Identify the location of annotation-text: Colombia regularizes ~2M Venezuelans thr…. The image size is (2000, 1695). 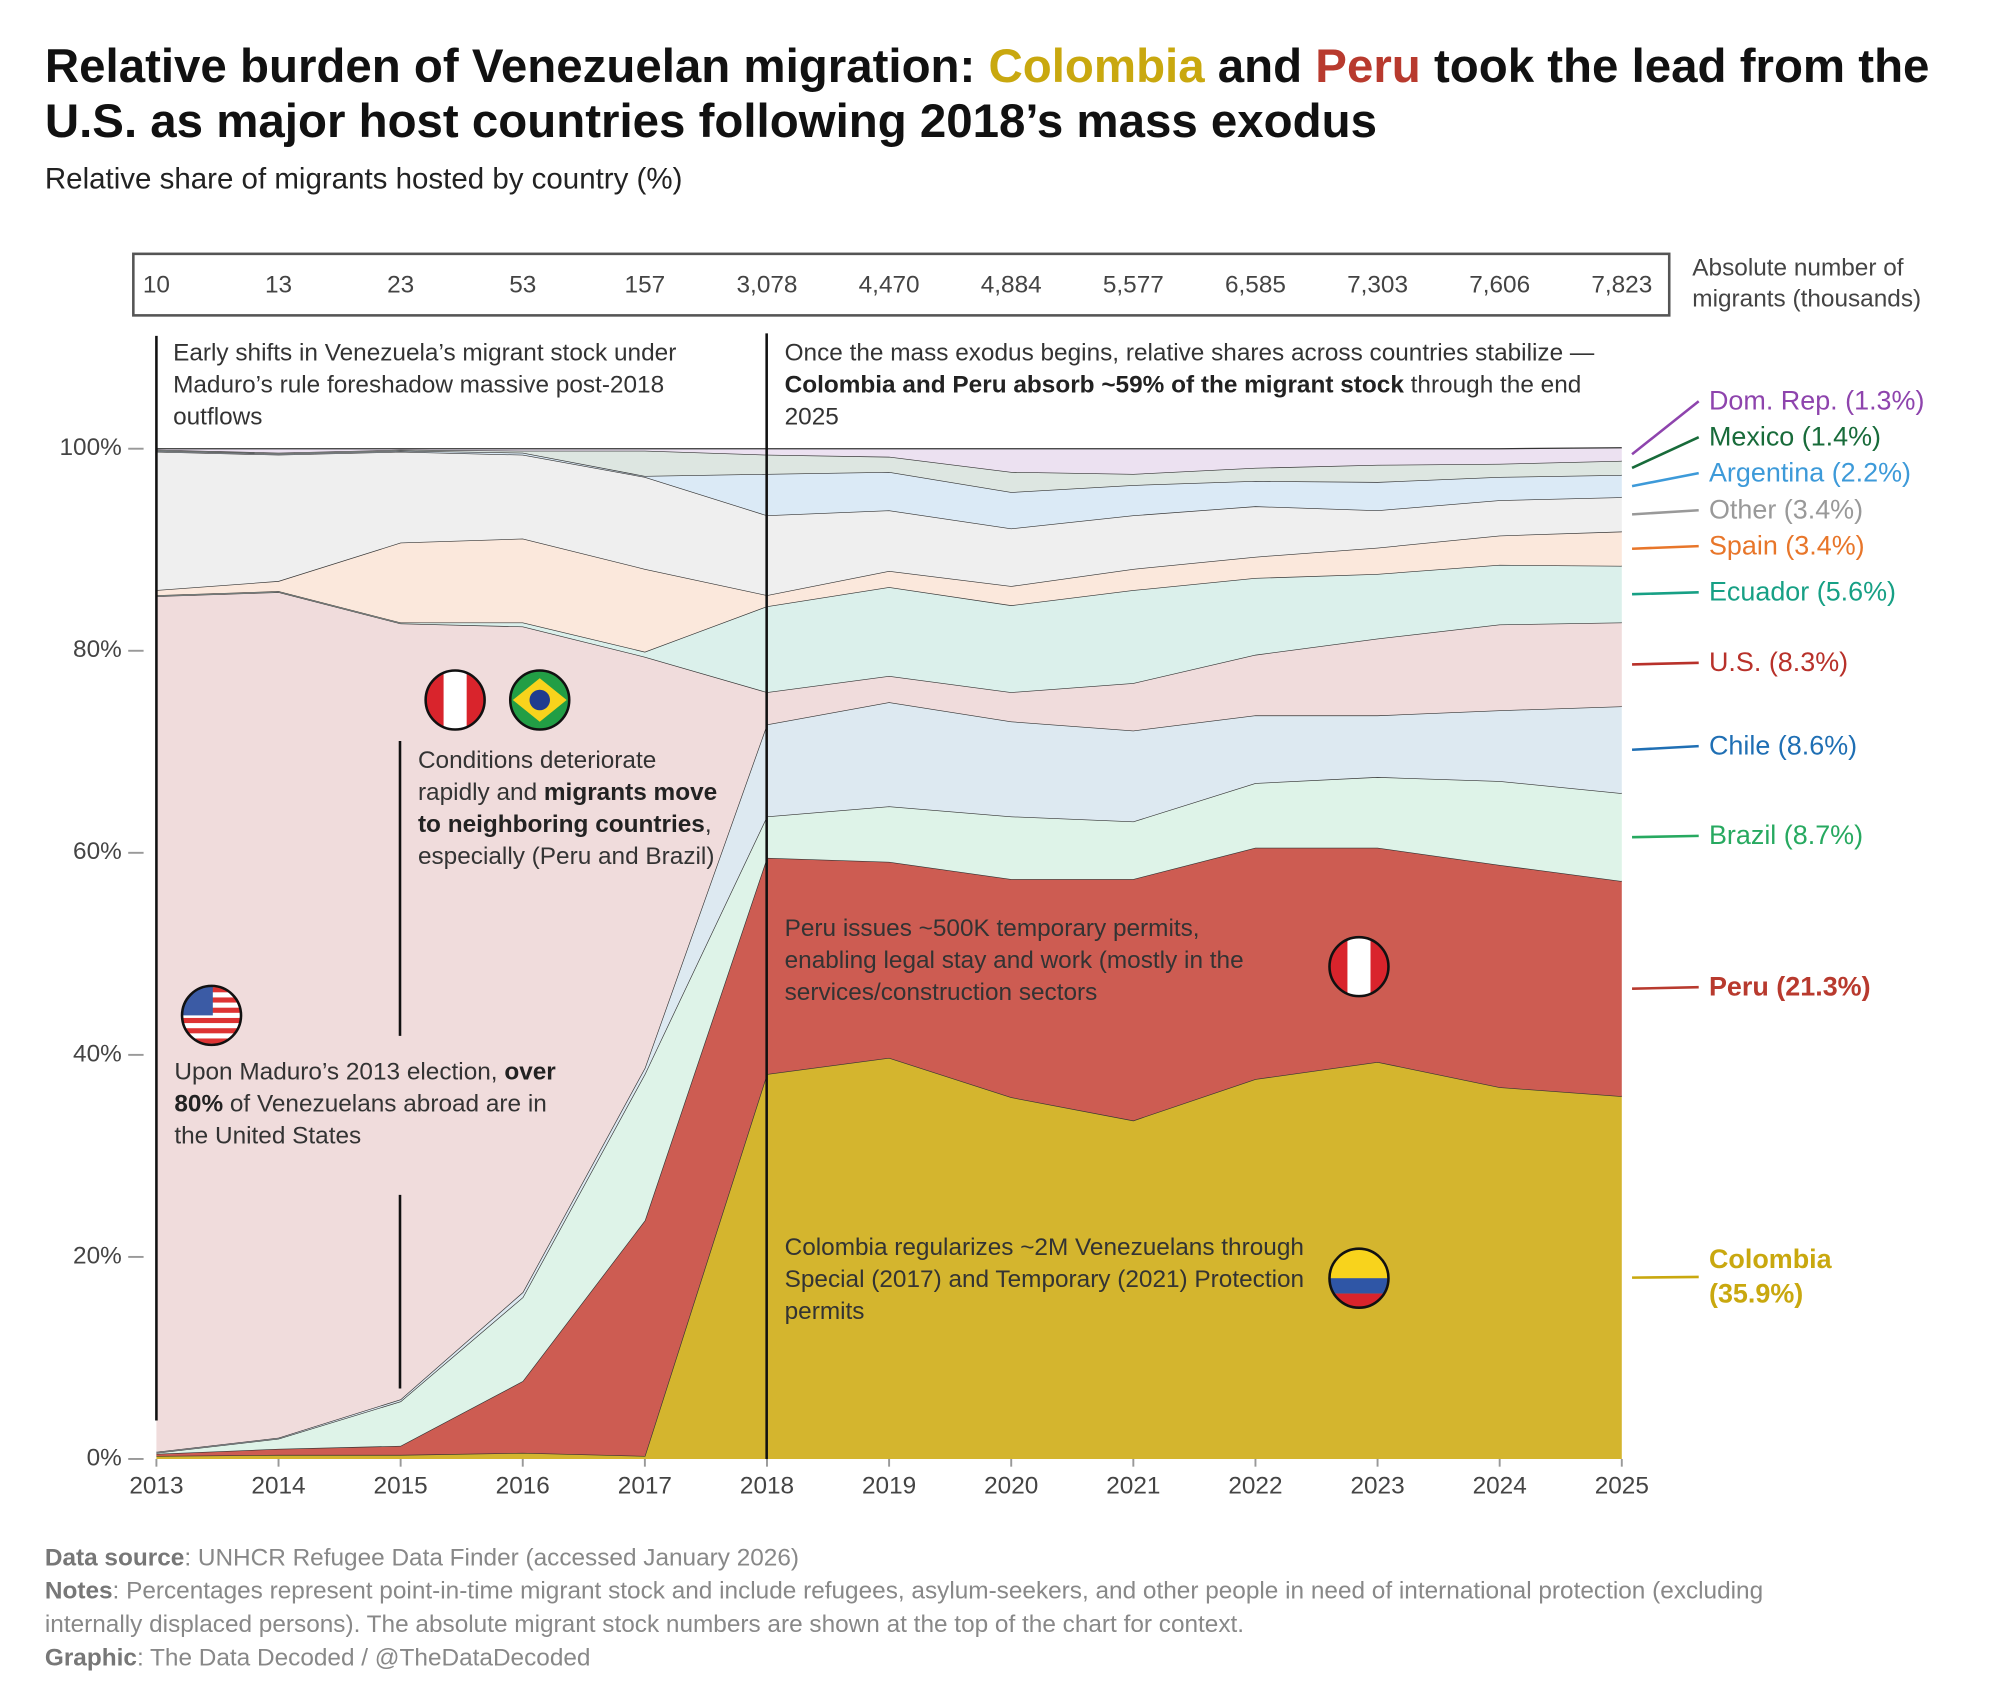
(1044, 1280).